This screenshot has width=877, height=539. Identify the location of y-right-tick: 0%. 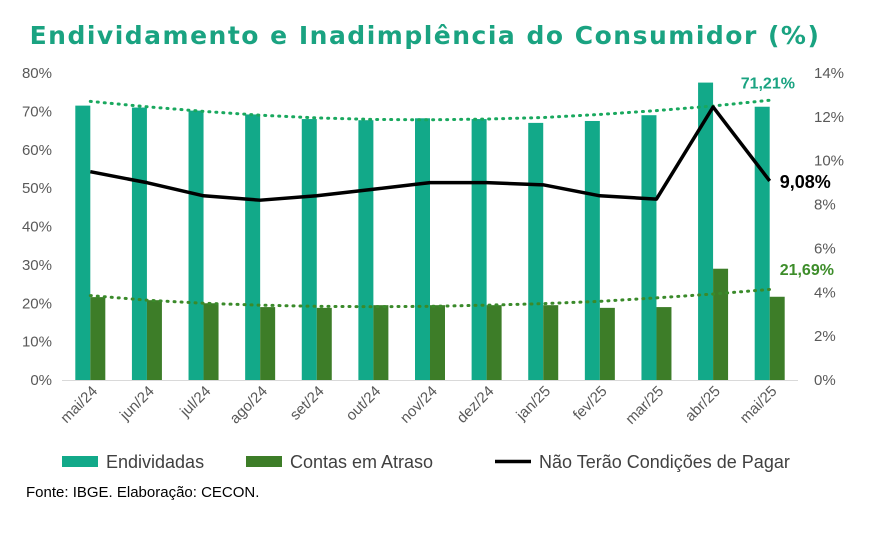
(825, 380).